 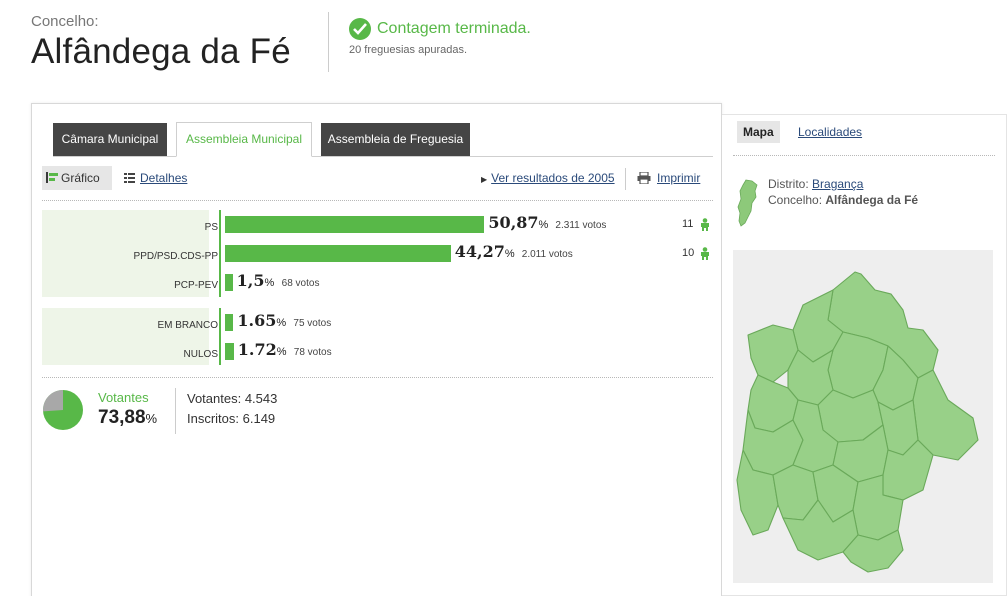 What do you see at coordinates (688, 253) in the screenshot?
I see `seats-ppd-psd-cds-pp: 10` at bounding box center [688, 253].